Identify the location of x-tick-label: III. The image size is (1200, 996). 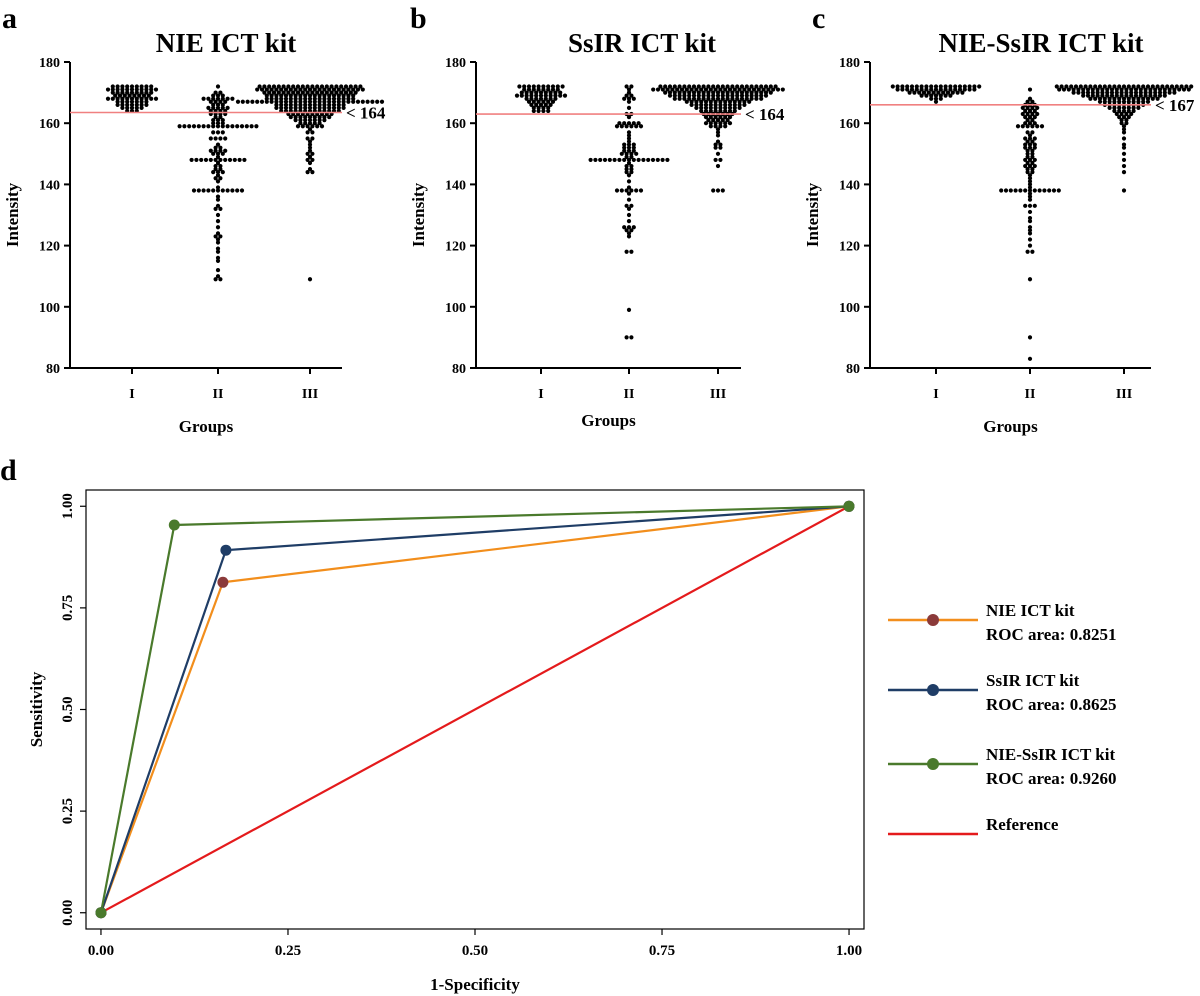
(310, 394).